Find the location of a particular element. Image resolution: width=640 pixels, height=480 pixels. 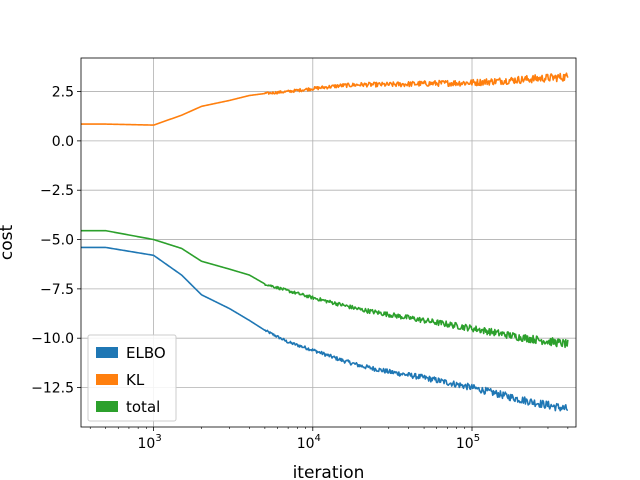

x-tick-label: 10⁴ is located at coordinates (309, 442).